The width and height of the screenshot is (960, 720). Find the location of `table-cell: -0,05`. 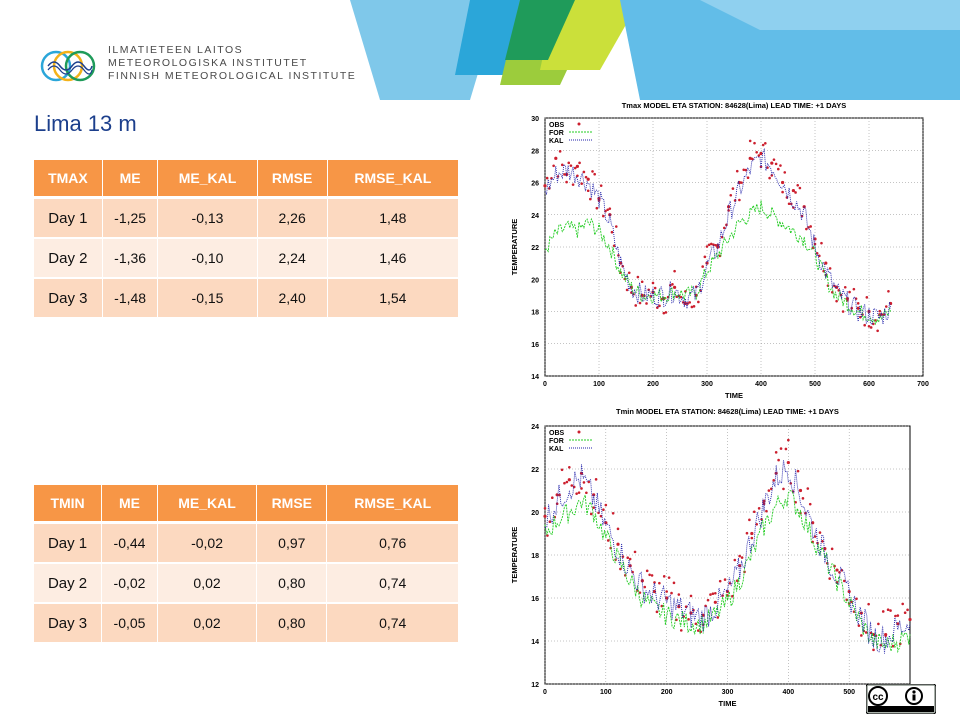

table-cell: -0,05 is located at coordinates (130, 622).